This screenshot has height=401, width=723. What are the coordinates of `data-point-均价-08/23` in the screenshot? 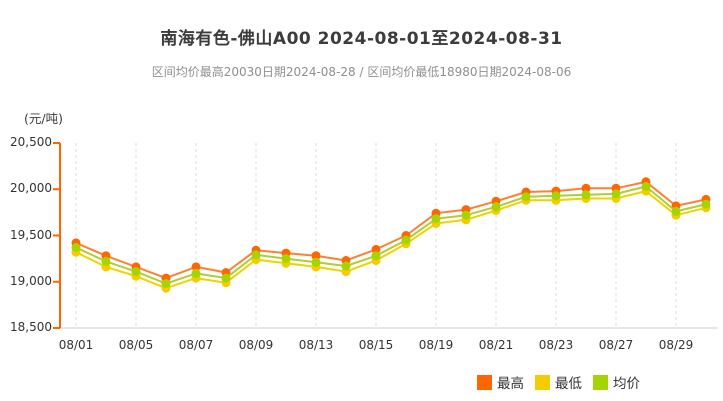 It's located at (556, 196).